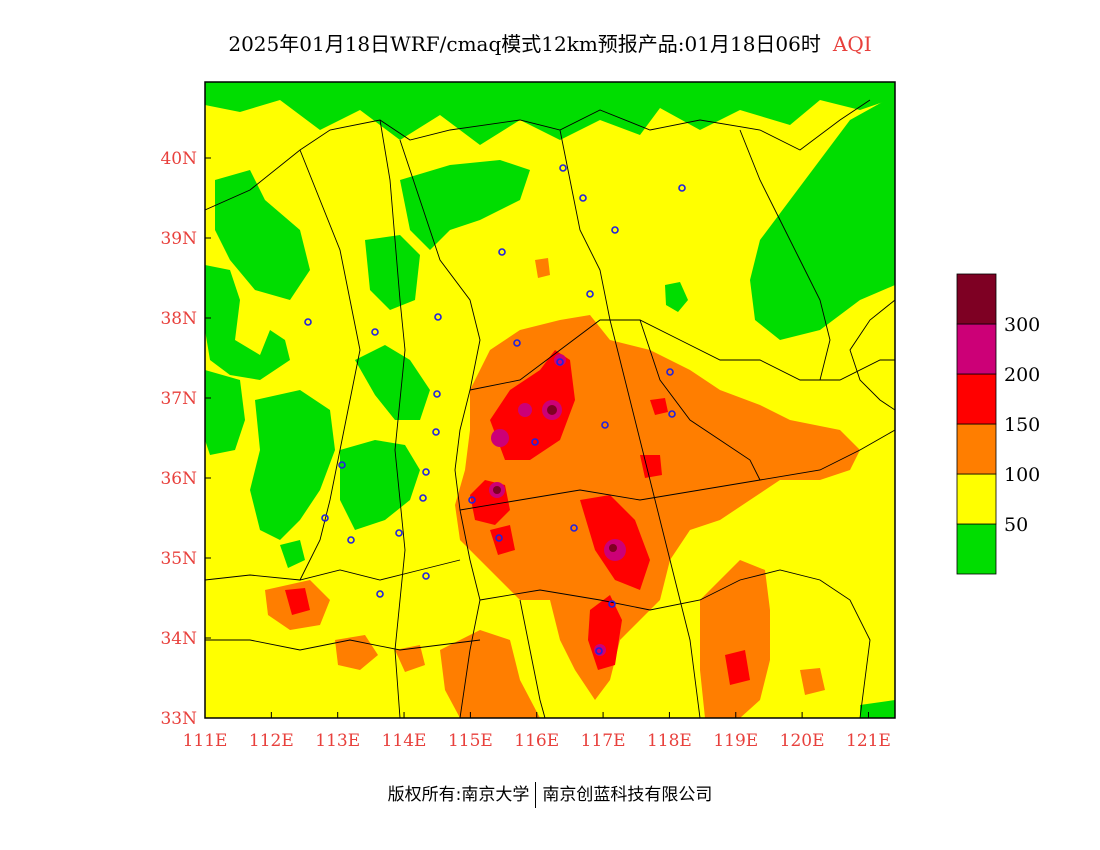 The height and width of the screenshot is (850, 1100). Describe the element at coordinates (603, 741) in the screenshot. I see `lon-tick-label: 117E` at that location.